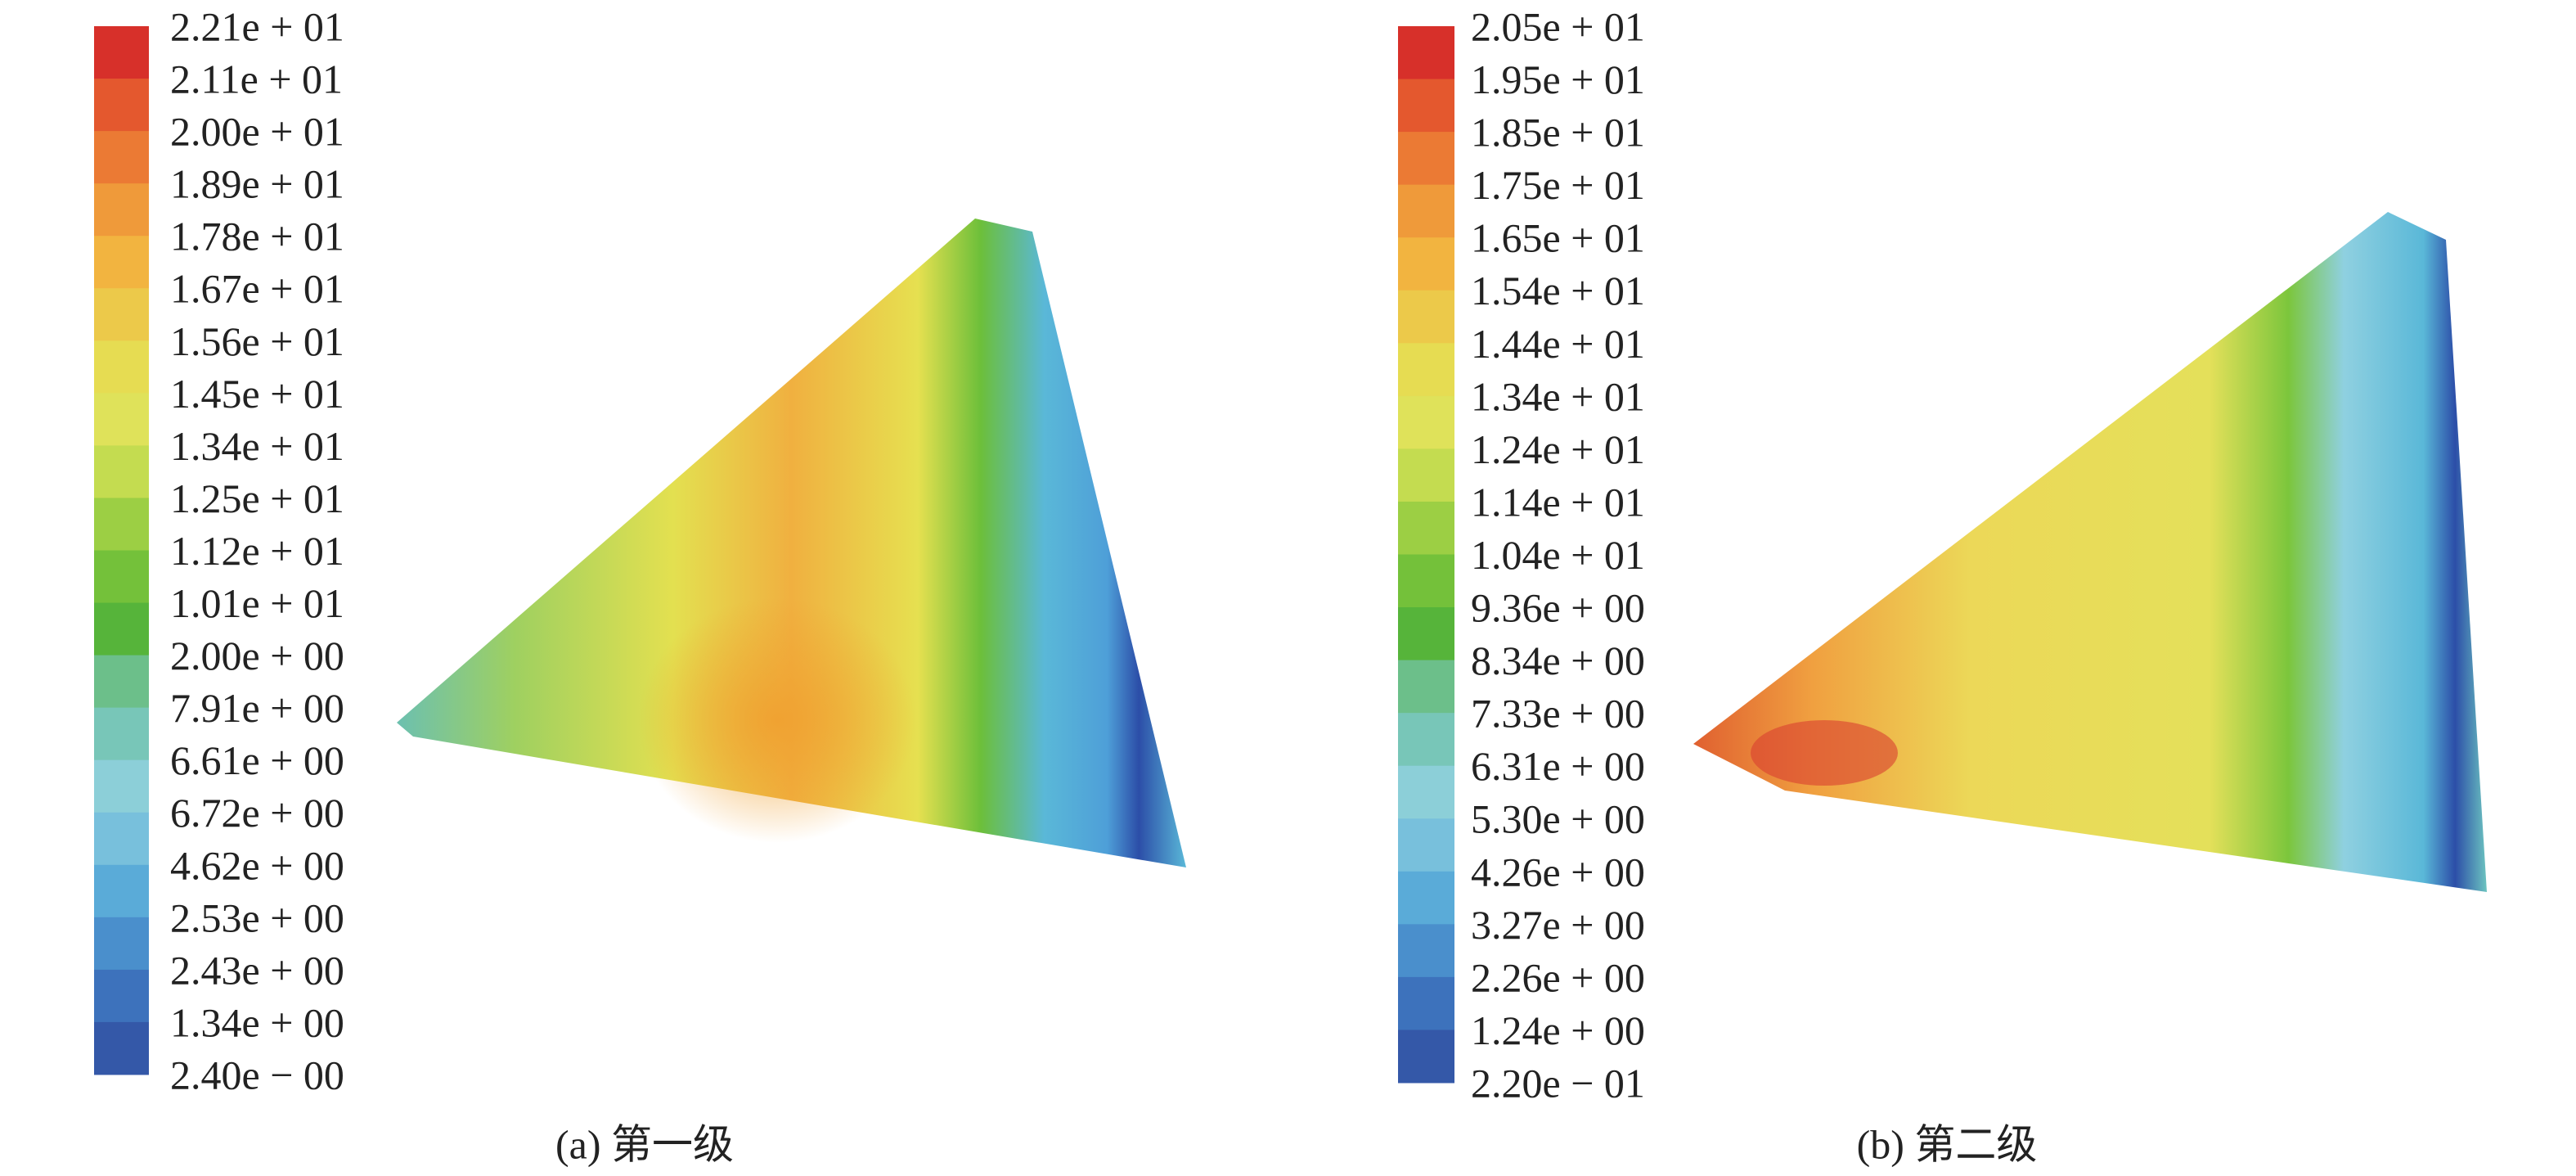  What do you see at coordinates (257, 760) in the screenshot?
I see `legend-label: 6.61e + 00` at bounding box center [257, 760].